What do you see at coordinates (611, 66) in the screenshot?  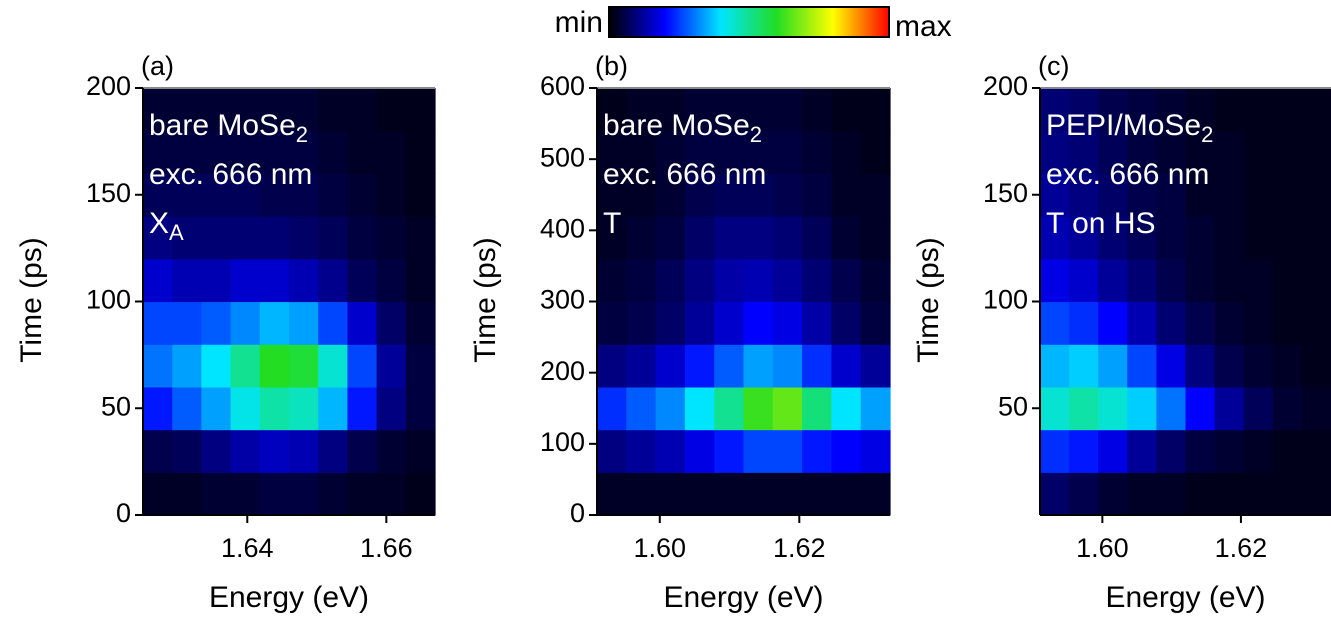 I see `panel-label: (b)` at bounding box center [611, 66].